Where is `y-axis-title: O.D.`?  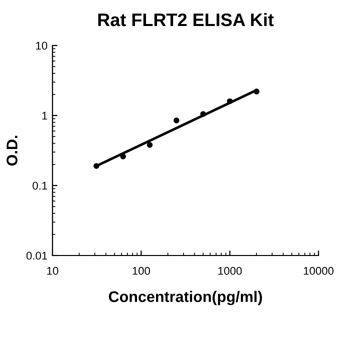
y-axis-title: O.D. is located at coordinates (12, 151).